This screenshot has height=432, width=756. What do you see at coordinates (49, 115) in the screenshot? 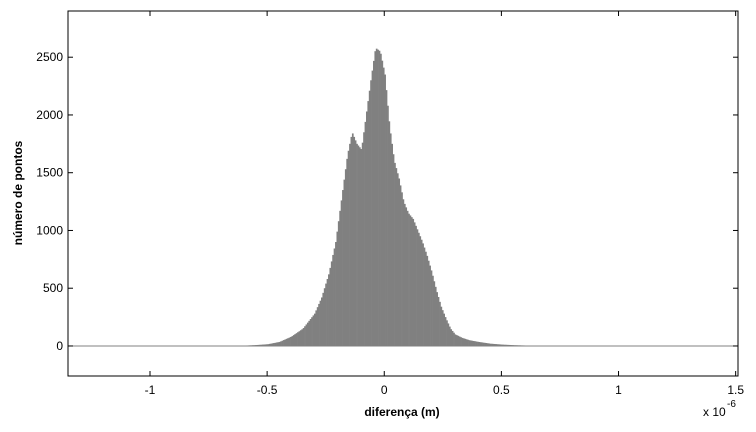
I see `y-tick-label: 2000` at bounding box center [49, 115].